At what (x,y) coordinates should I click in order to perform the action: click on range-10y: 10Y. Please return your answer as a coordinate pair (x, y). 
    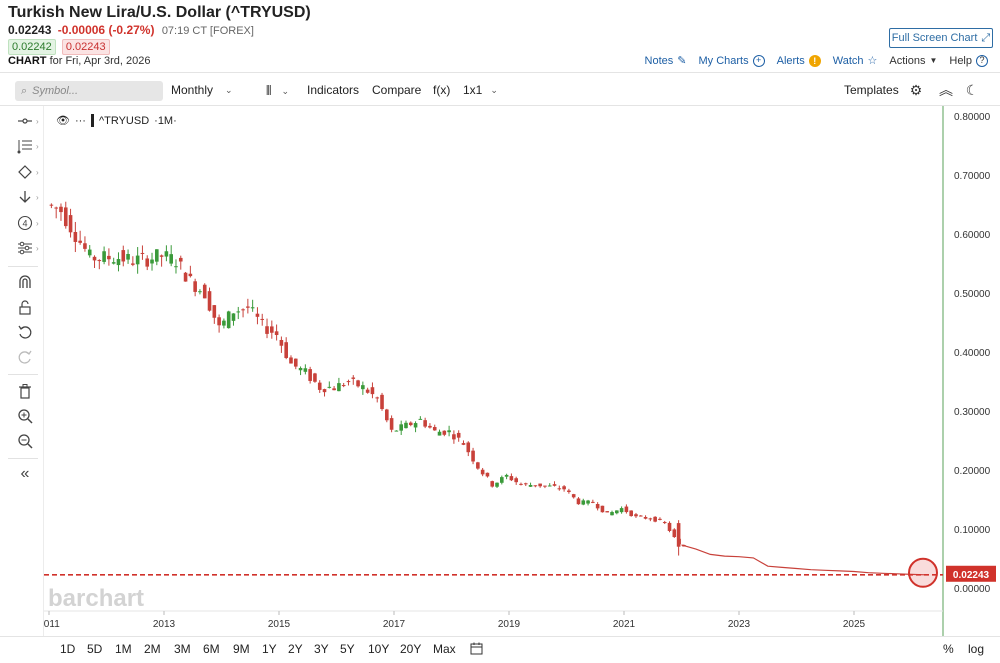
    Looking at the image, I should click on (379, 649).